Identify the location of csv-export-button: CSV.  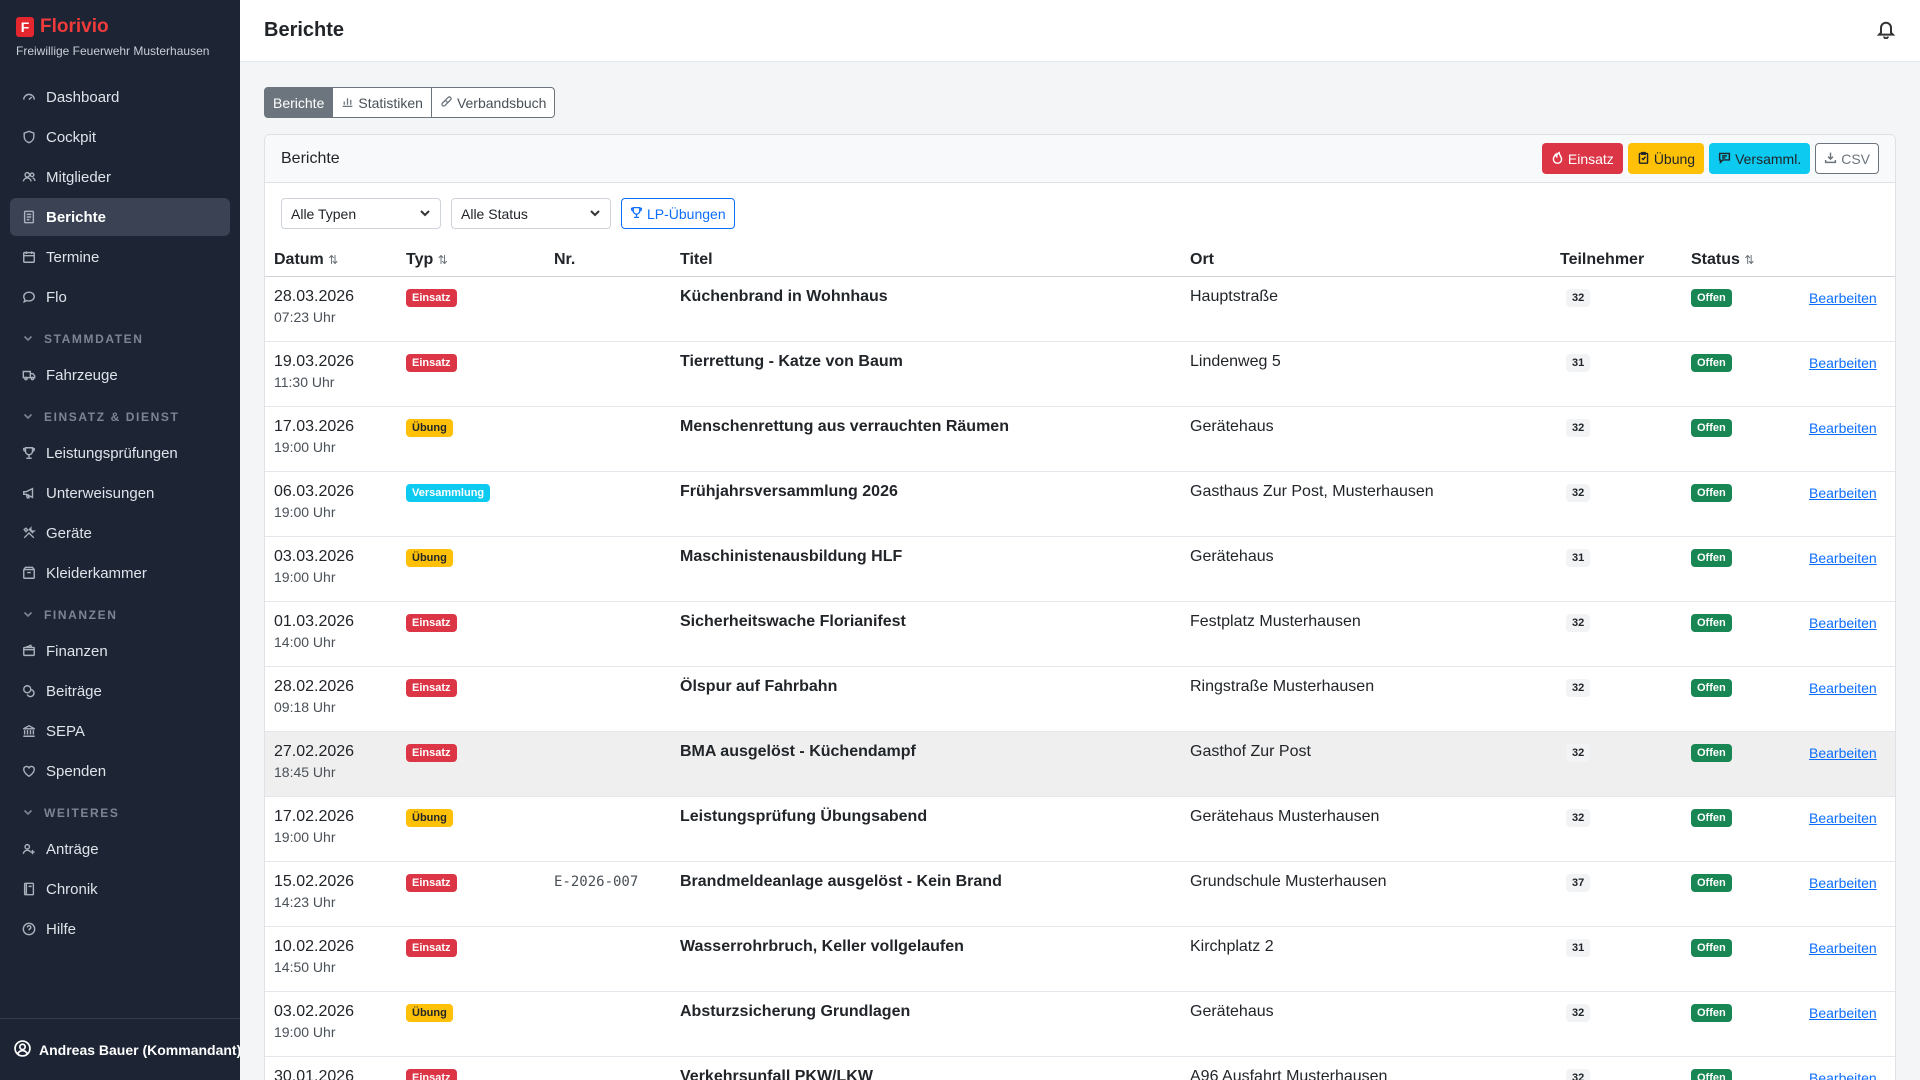
(1847, 158).